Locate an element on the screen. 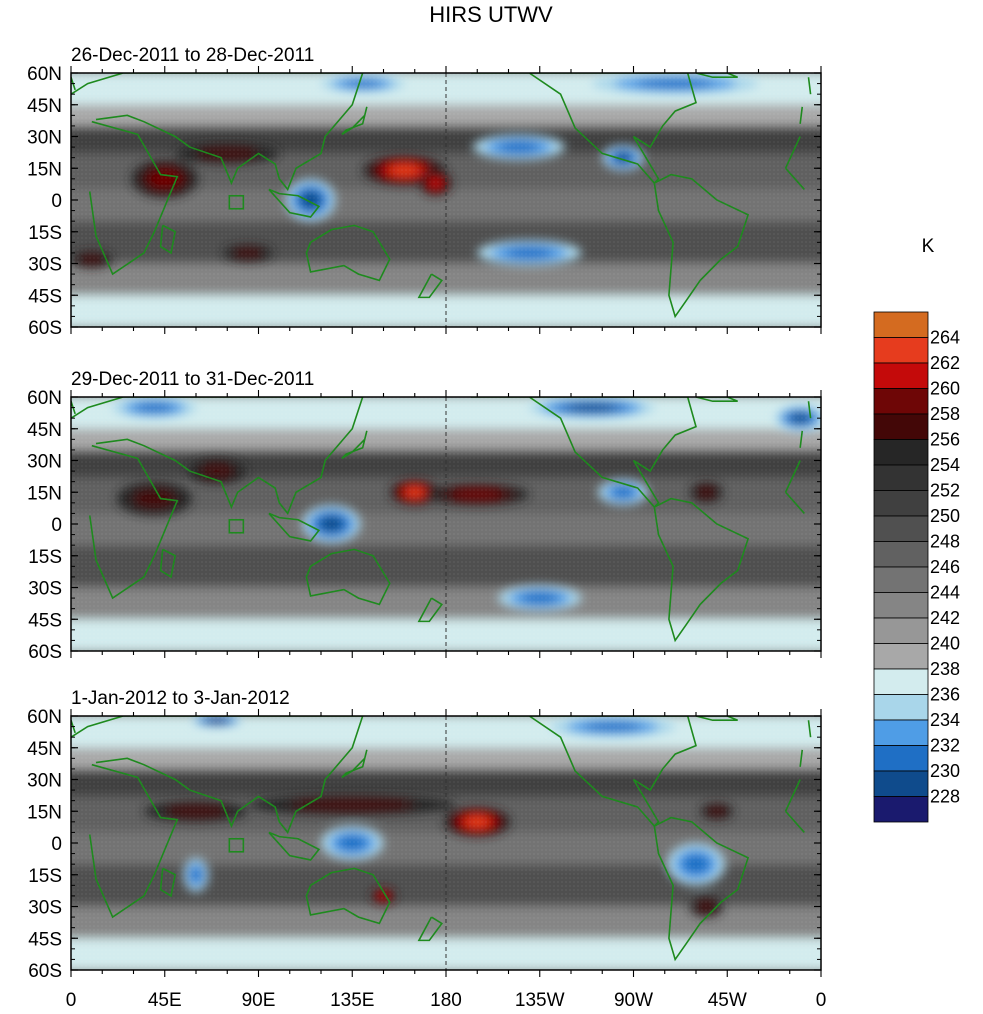 The image size is (983, 1014). colorbar-label: 256 is located at coordinates (945, 440).